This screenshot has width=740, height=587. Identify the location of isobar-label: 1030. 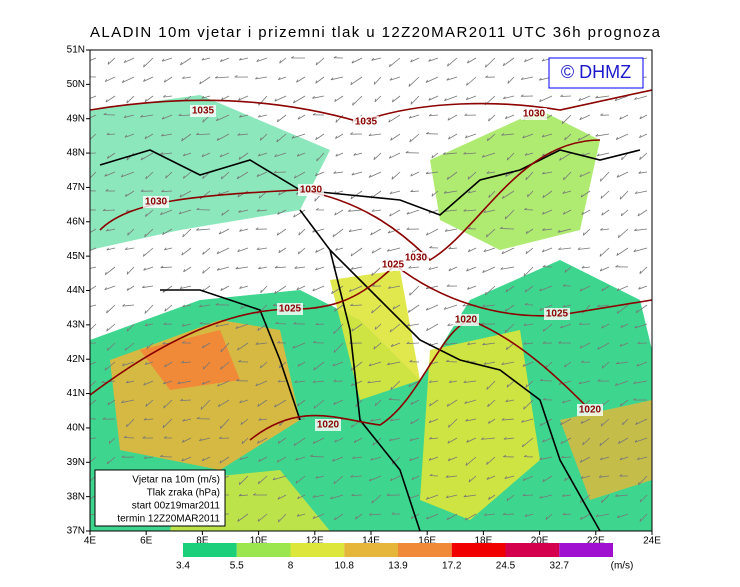
(156, 202).